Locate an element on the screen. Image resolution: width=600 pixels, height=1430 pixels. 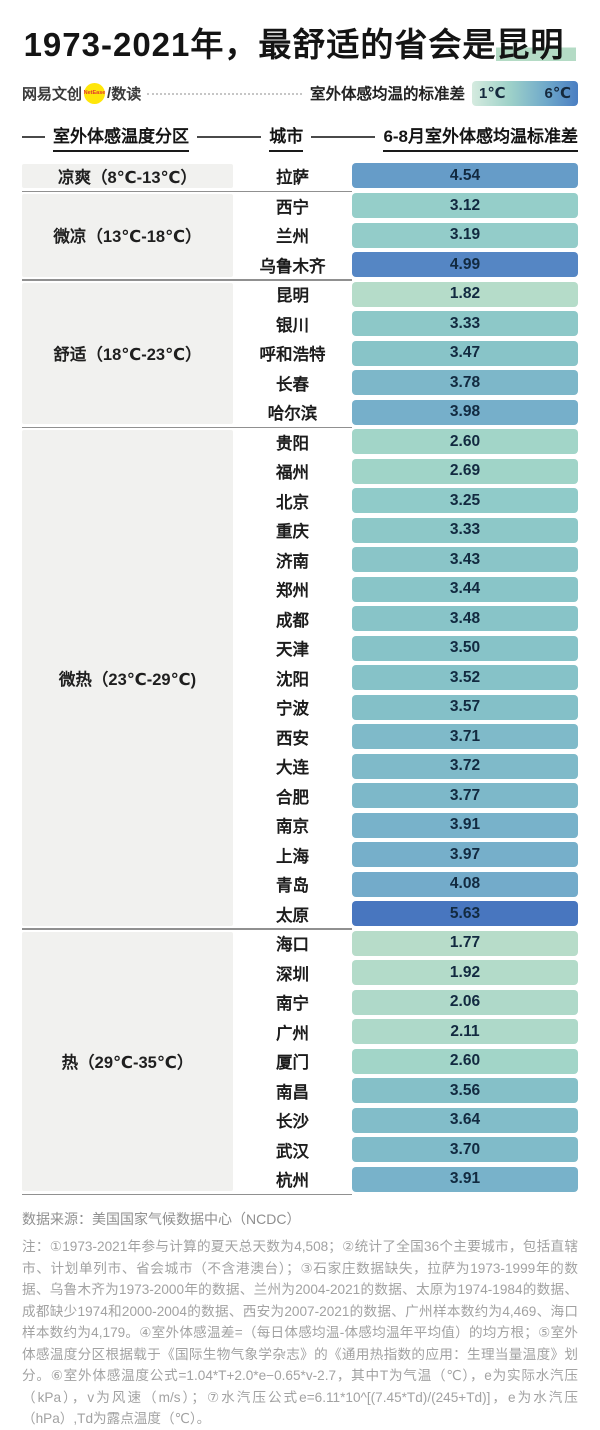
city-label: 南京 is located at coordinates (292, 827).